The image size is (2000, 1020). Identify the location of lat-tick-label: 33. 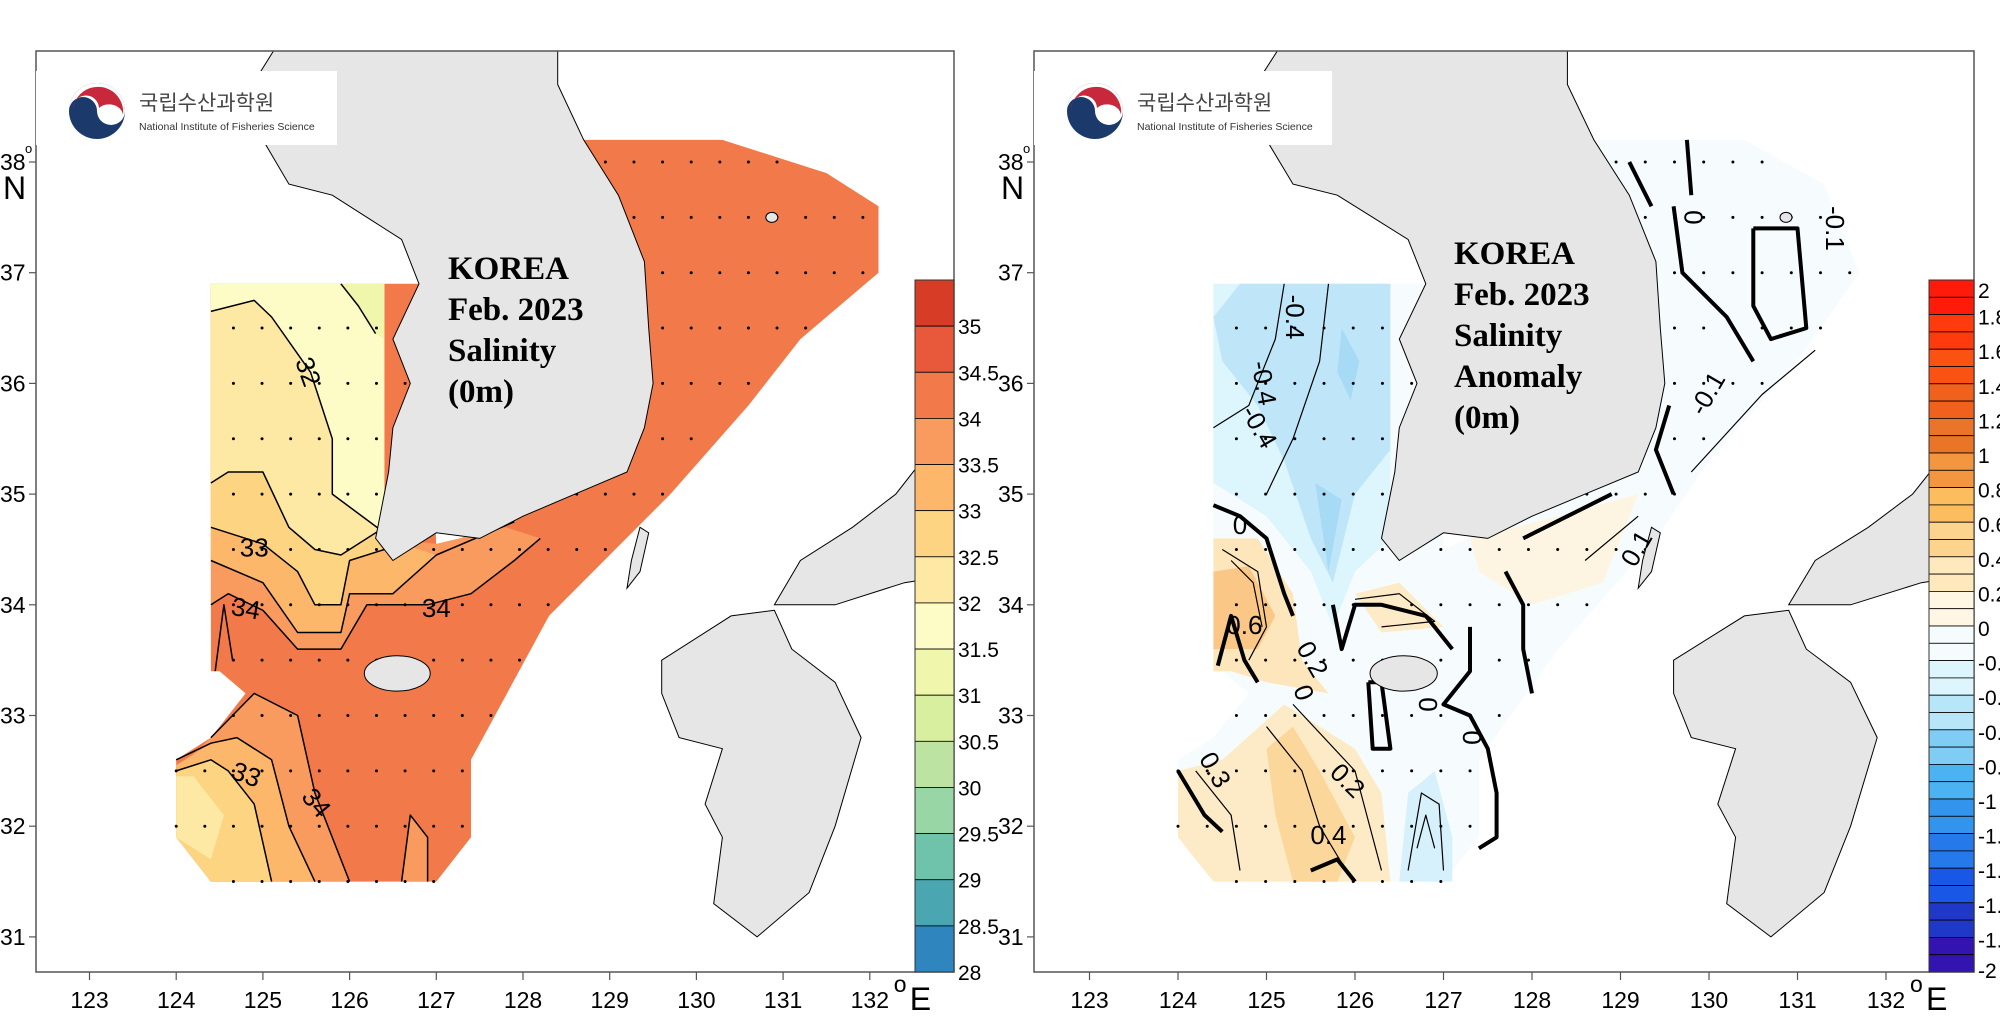
(13, 716).